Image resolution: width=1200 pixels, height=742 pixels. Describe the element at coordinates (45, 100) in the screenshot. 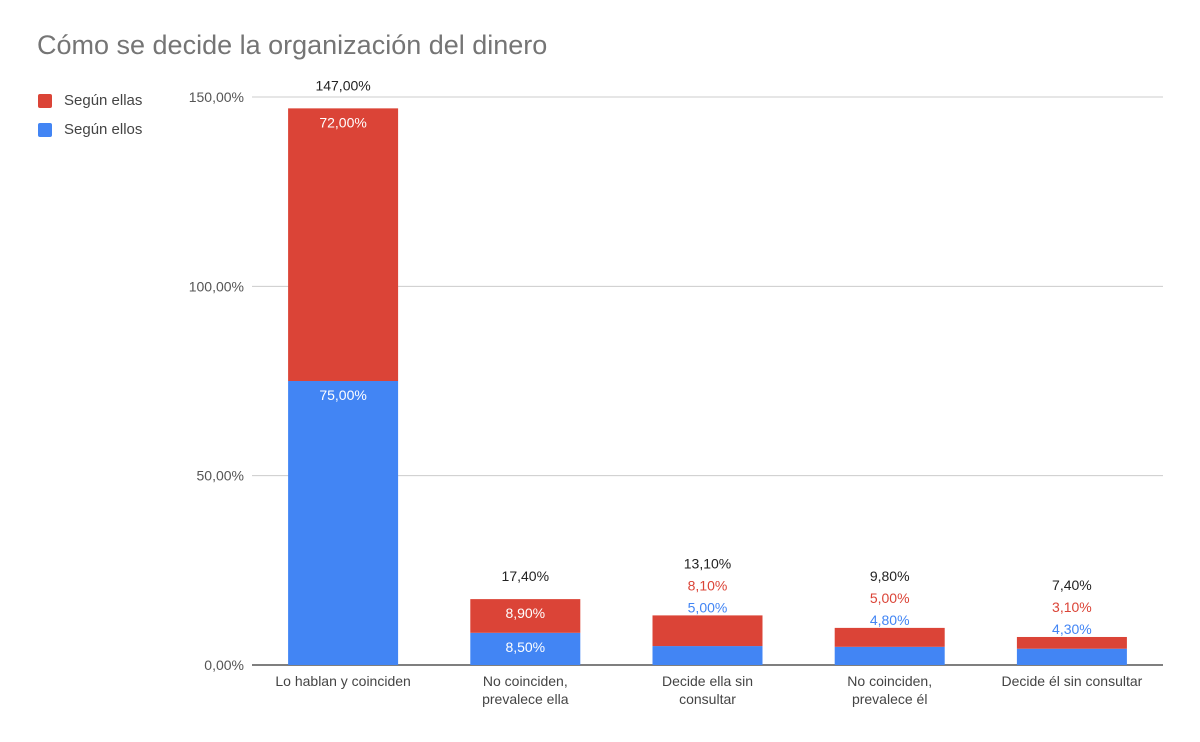

I see `legend-swatch-ellas` at that location.